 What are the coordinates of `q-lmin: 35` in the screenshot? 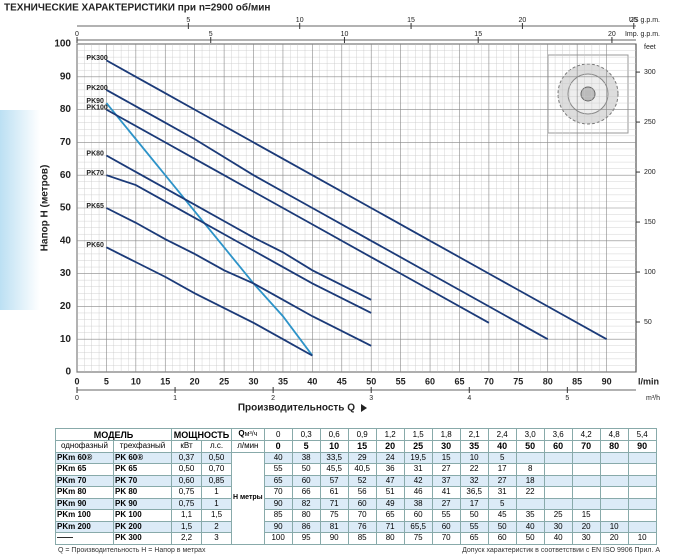 It's located at (474, 446).